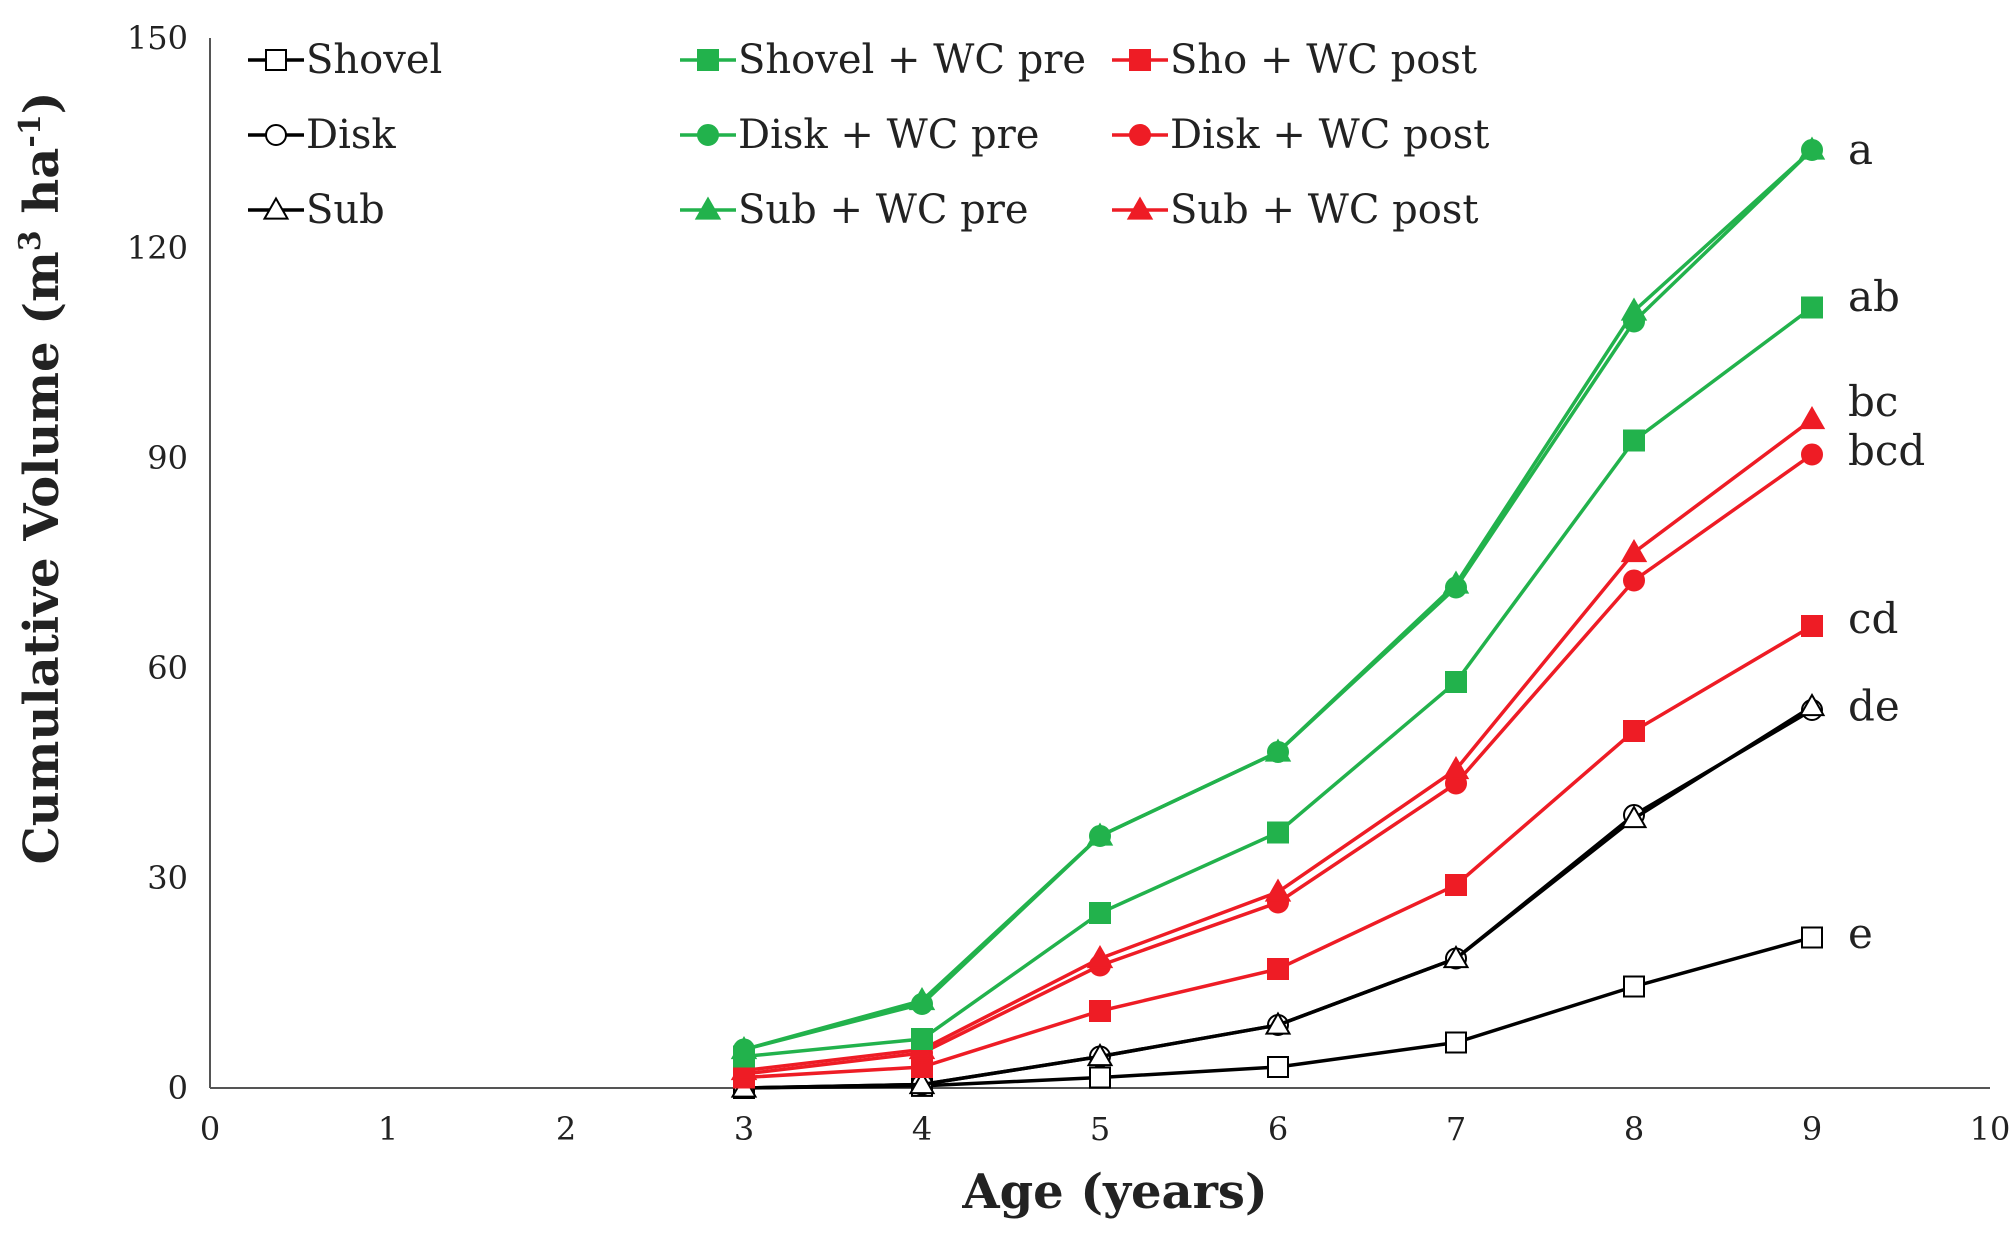 The image size is (2015, 1244). What do you see at coordinates (566, 1129) in the screenshot?
I see `x-tick-label: 2` at bounding box center [566, 1129].